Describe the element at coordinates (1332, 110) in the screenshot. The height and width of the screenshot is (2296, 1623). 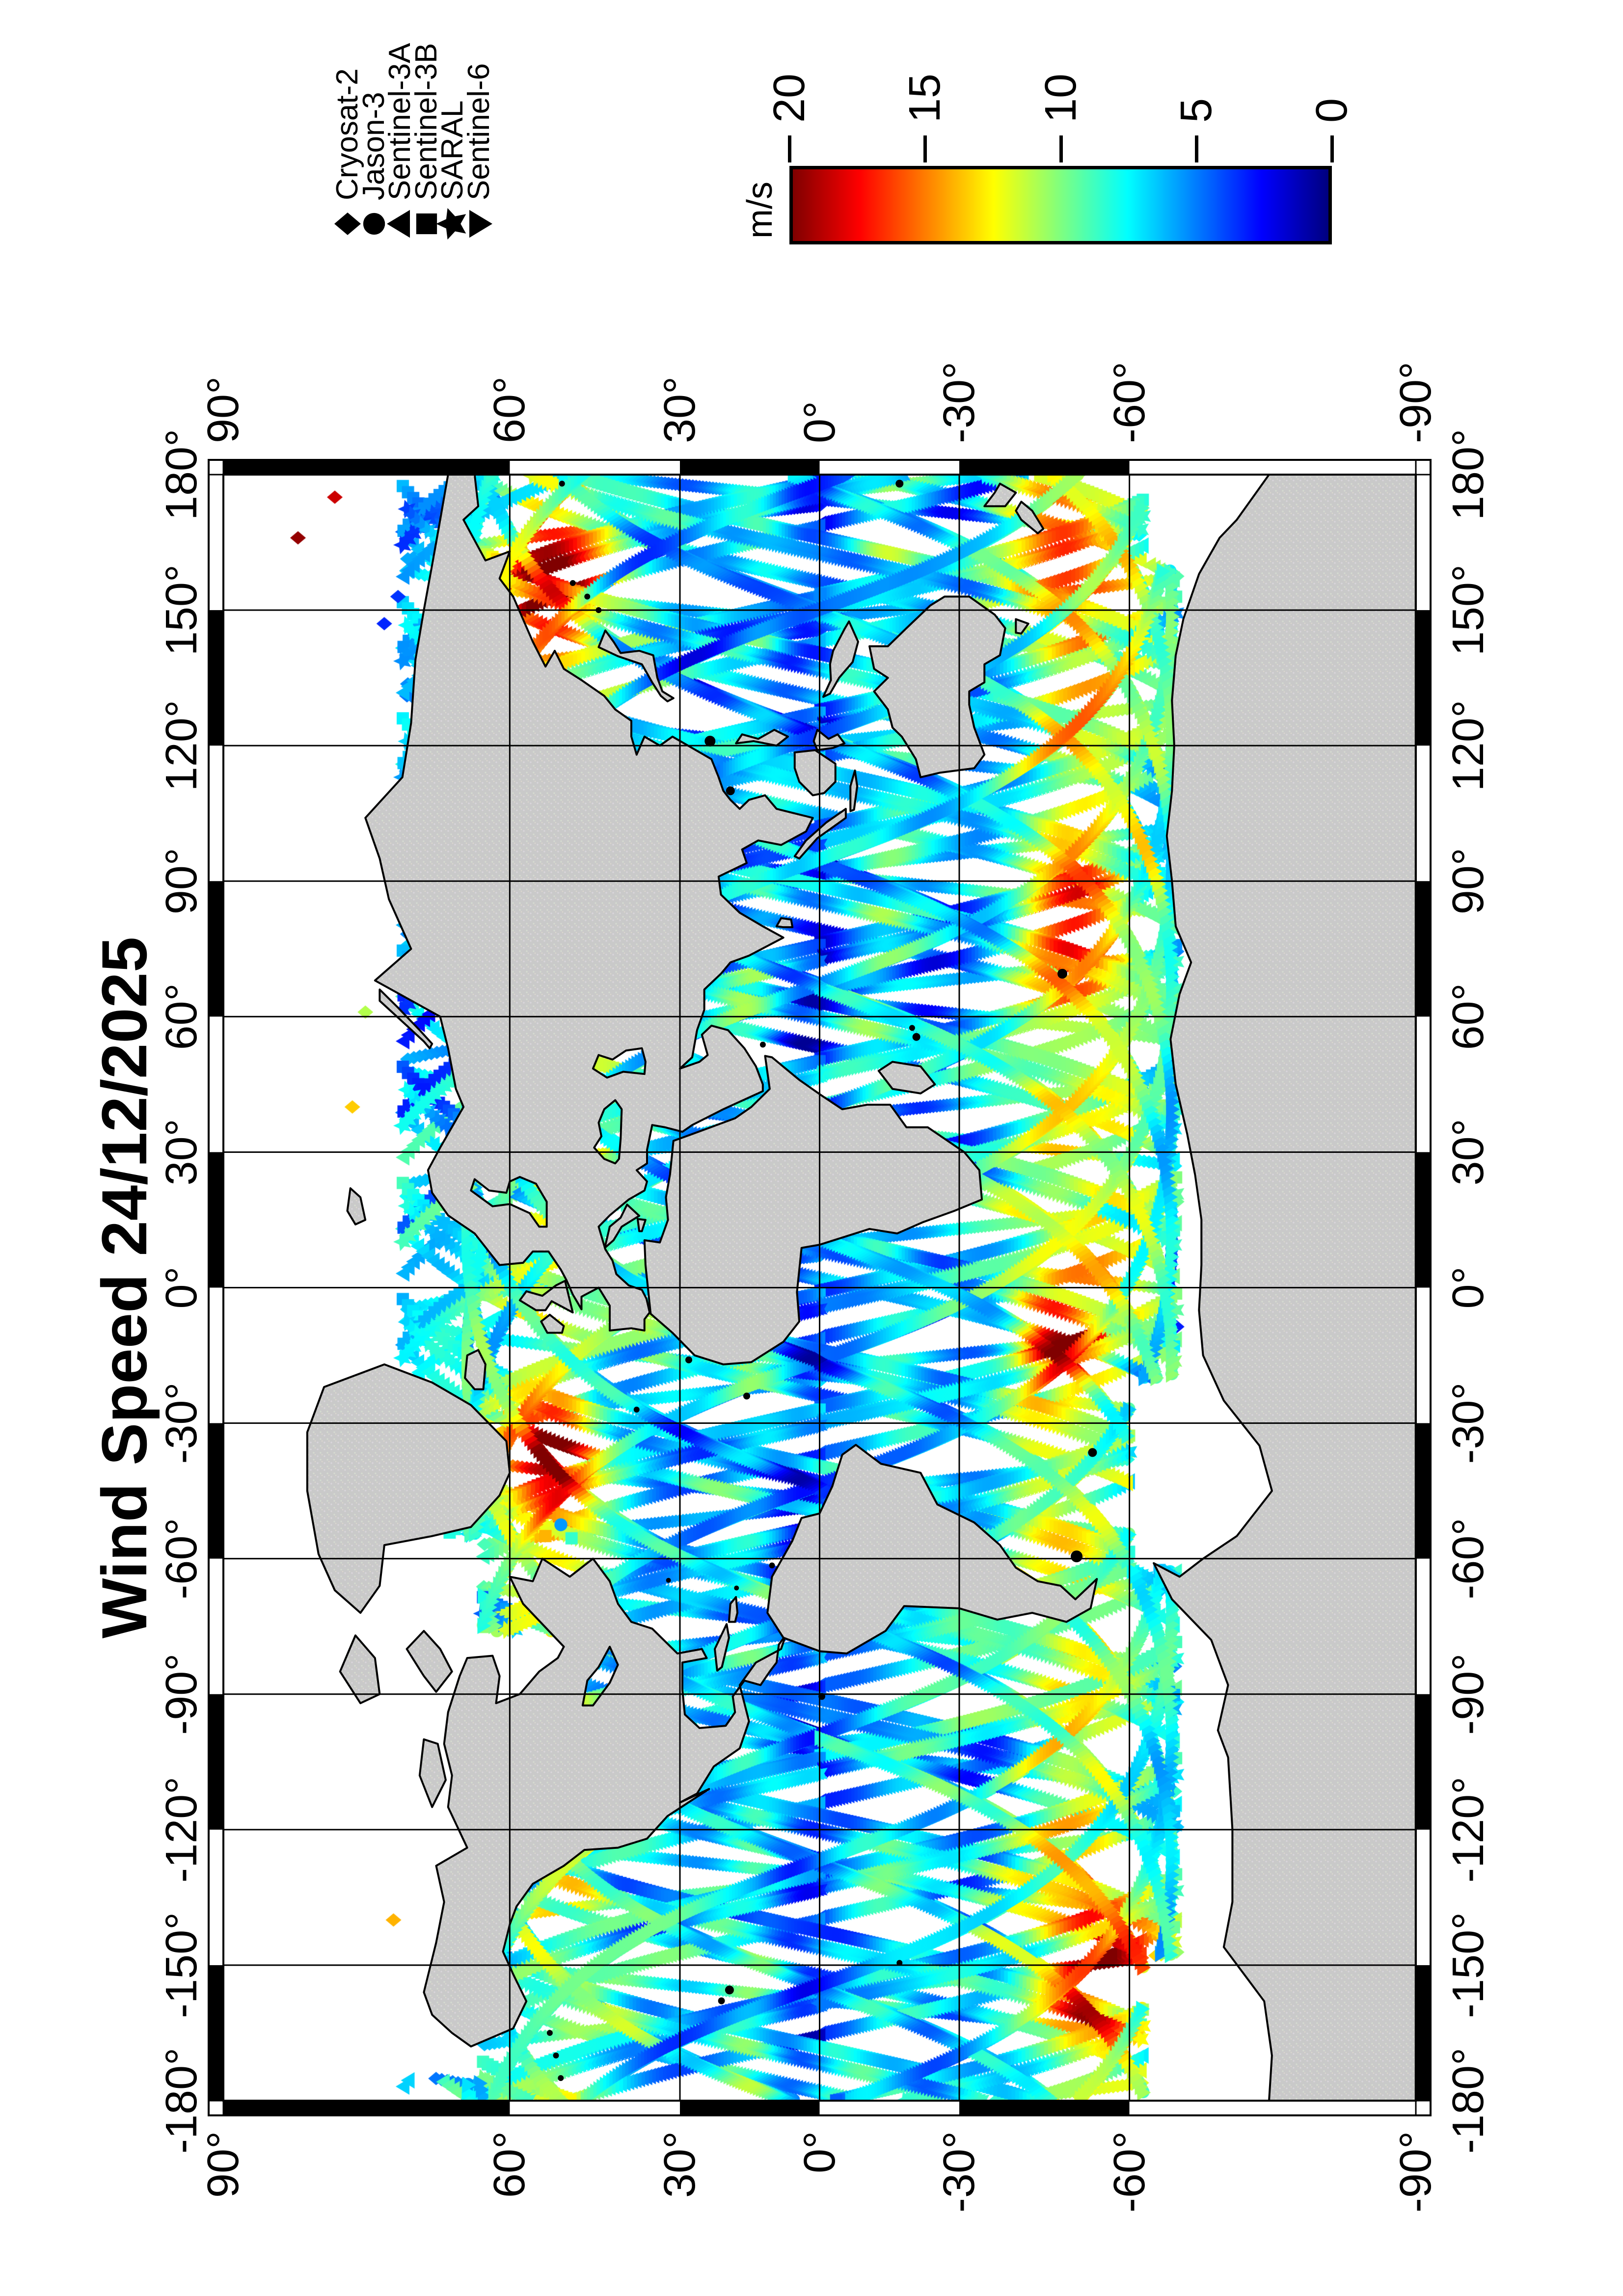
I see `colorbar-tick-label: 0` at that location.